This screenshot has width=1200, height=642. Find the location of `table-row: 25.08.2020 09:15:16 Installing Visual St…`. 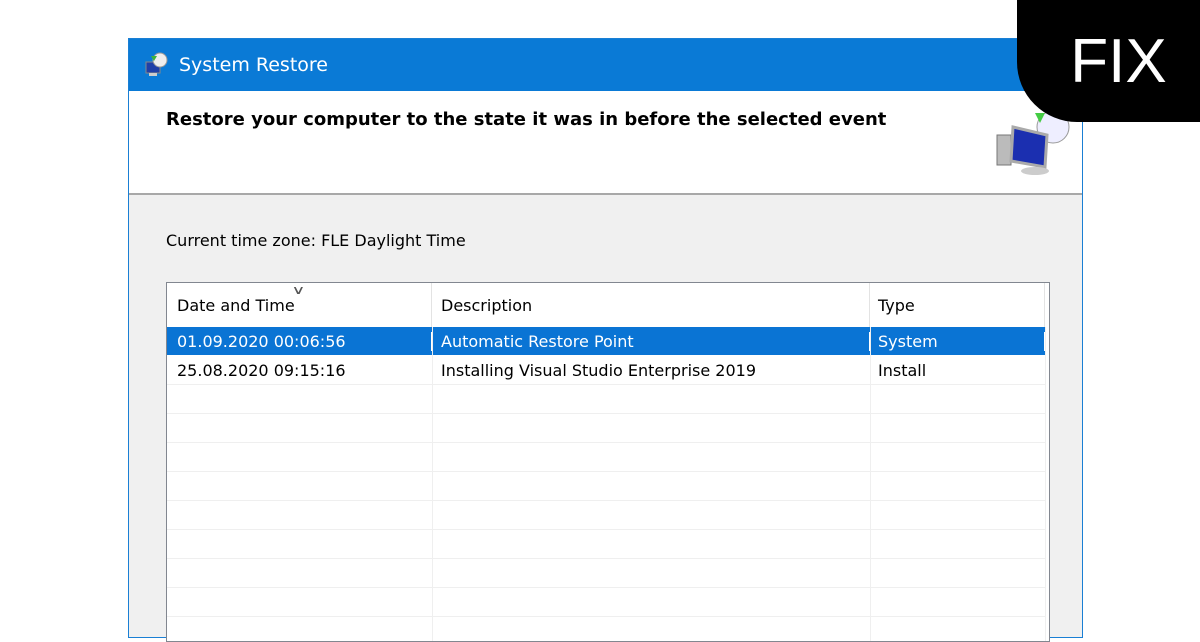

table-row: 25.08.2020 09:15:16 Installing Visual St… is located at coordinates (606, 370).